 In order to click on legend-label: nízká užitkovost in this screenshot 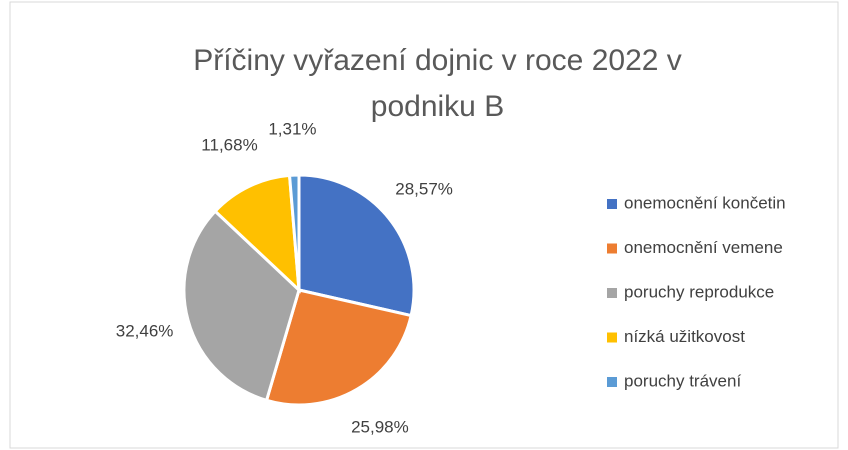, I will do `click(684, 336)`.